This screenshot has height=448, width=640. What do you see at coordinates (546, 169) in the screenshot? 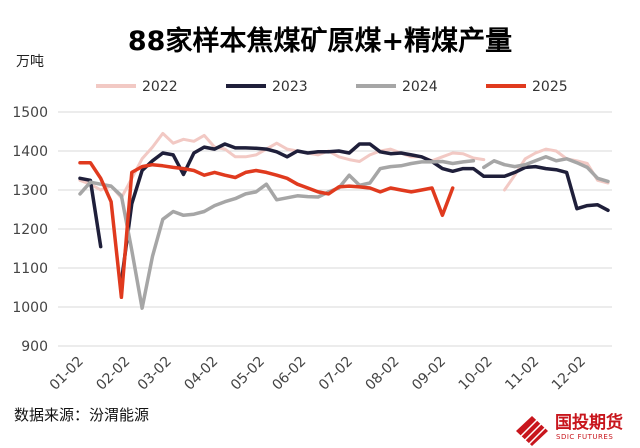
I see `series-line-2024` at bounding box center [546, 169].